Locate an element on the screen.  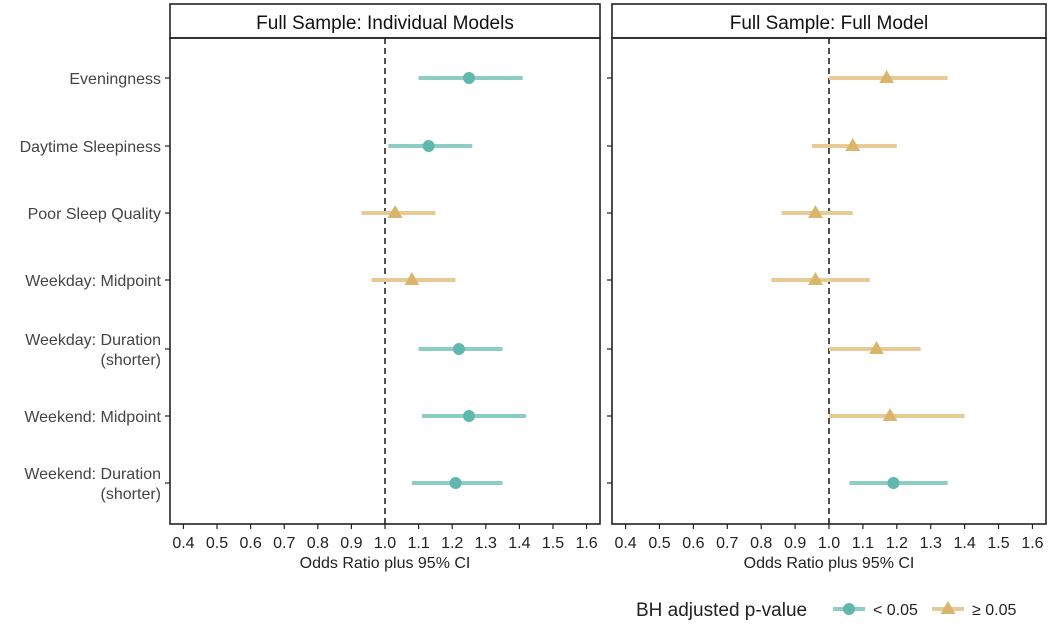
y-tick-label: Weekday: Duration is located at coordinates (93, 340).